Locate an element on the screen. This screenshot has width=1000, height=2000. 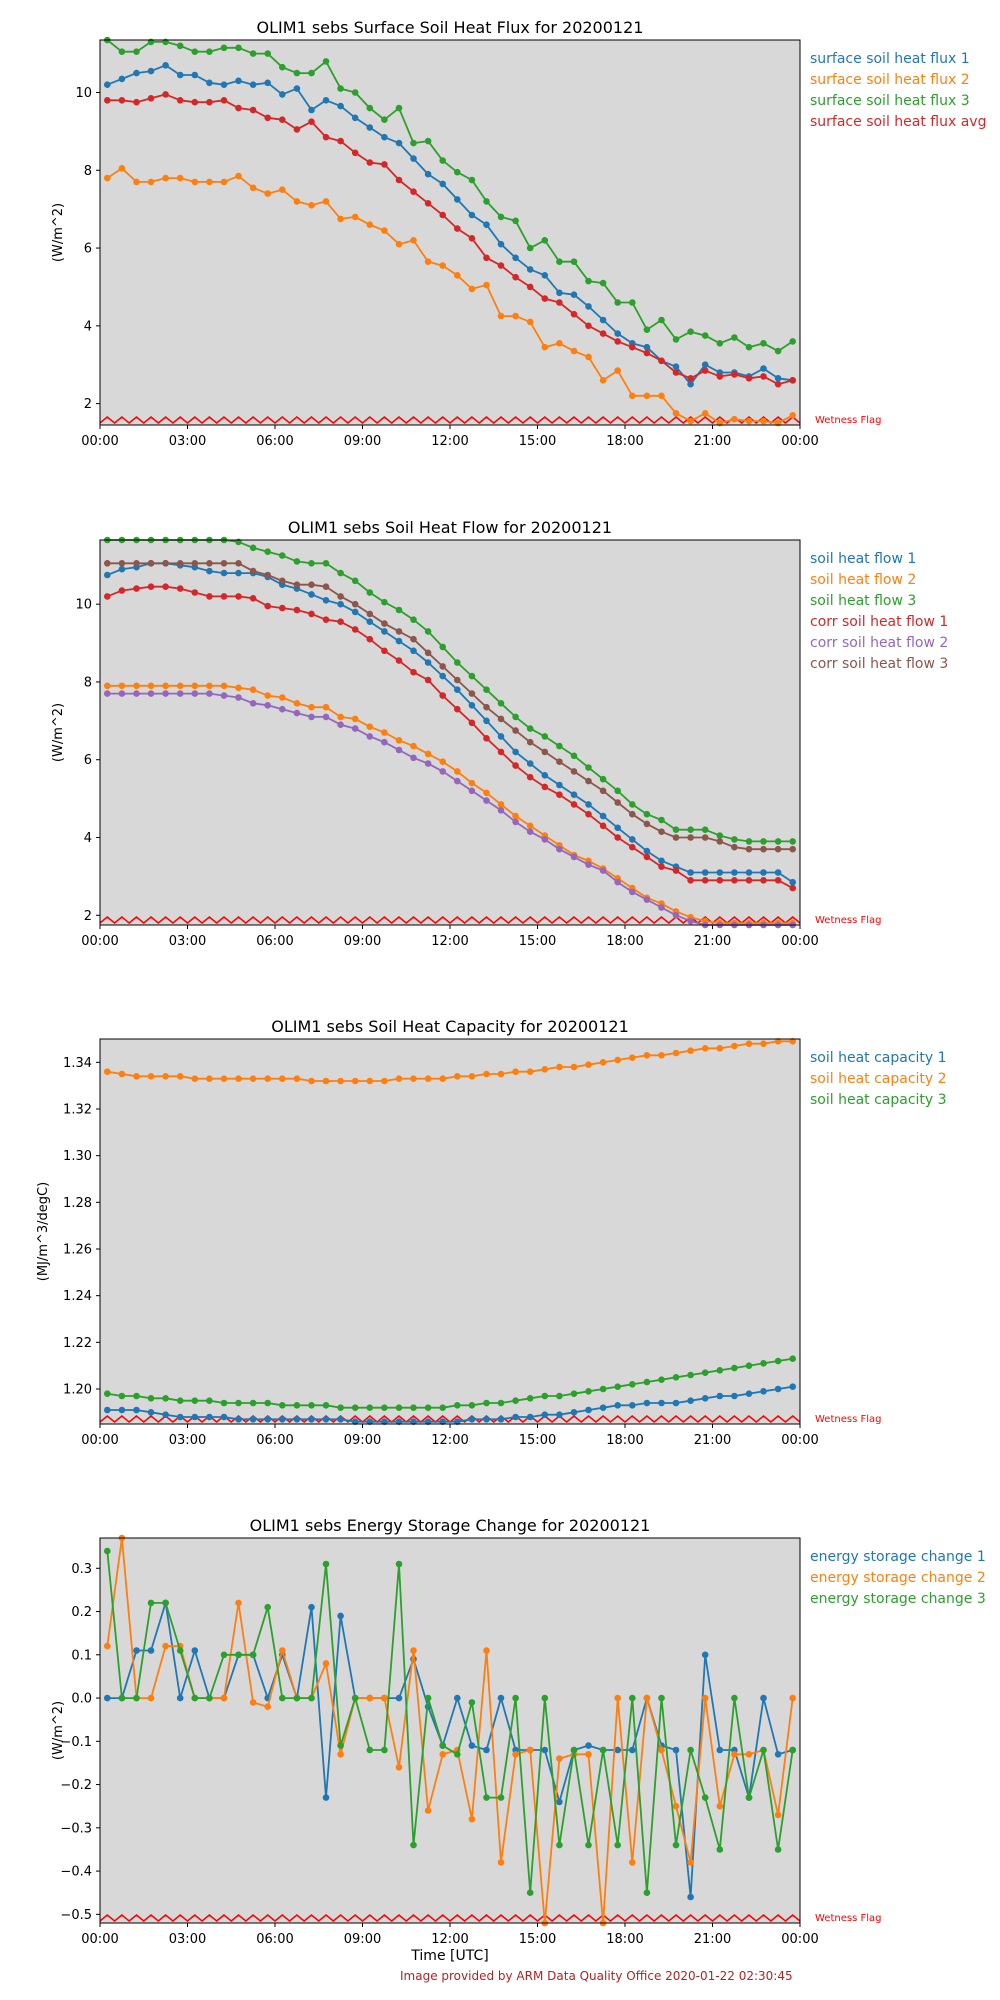
series-line is located at coordinates (450, 1722).